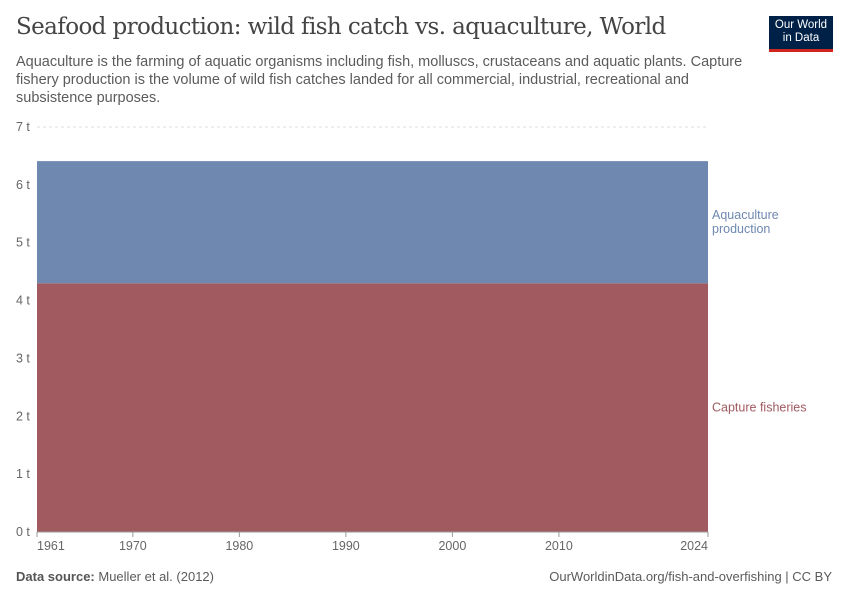  Describe the element at coordinates (23, 474) in the screenshot. I see `y-tick-label: 1 t` at that location.